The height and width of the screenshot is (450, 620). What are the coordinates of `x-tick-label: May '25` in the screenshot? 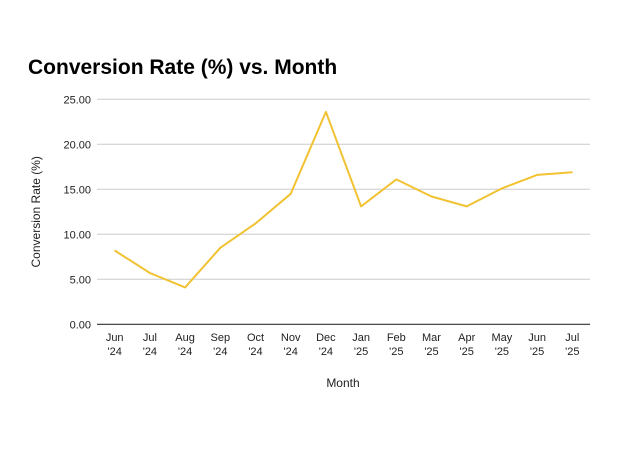 It's located at (502, 345).